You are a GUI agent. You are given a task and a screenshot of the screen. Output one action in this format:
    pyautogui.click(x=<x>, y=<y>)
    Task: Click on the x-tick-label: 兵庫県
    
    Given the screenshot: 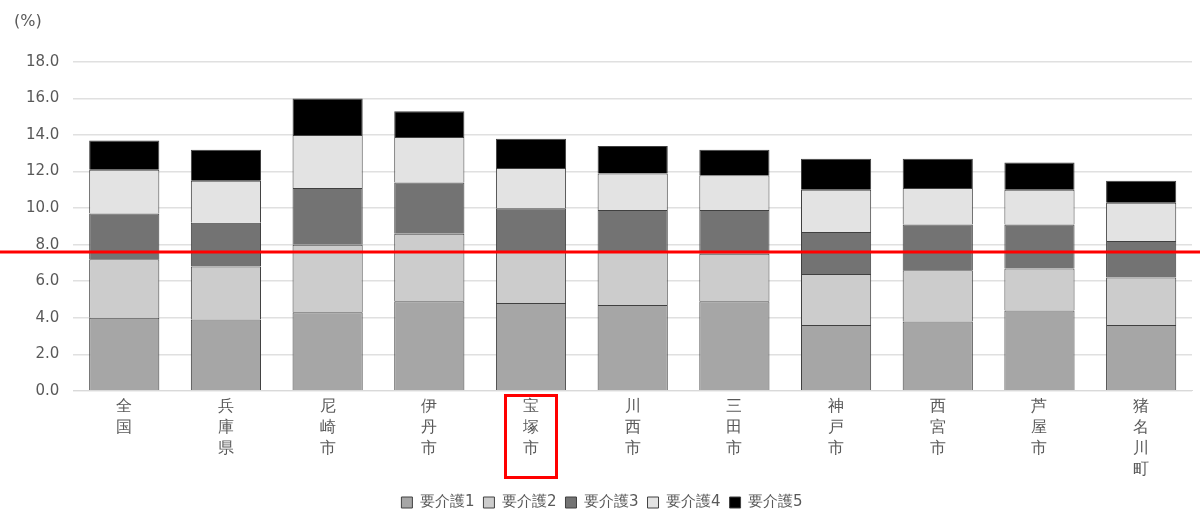 What is the action you would take?
    pyautogui.click(x=225, y=426)
    